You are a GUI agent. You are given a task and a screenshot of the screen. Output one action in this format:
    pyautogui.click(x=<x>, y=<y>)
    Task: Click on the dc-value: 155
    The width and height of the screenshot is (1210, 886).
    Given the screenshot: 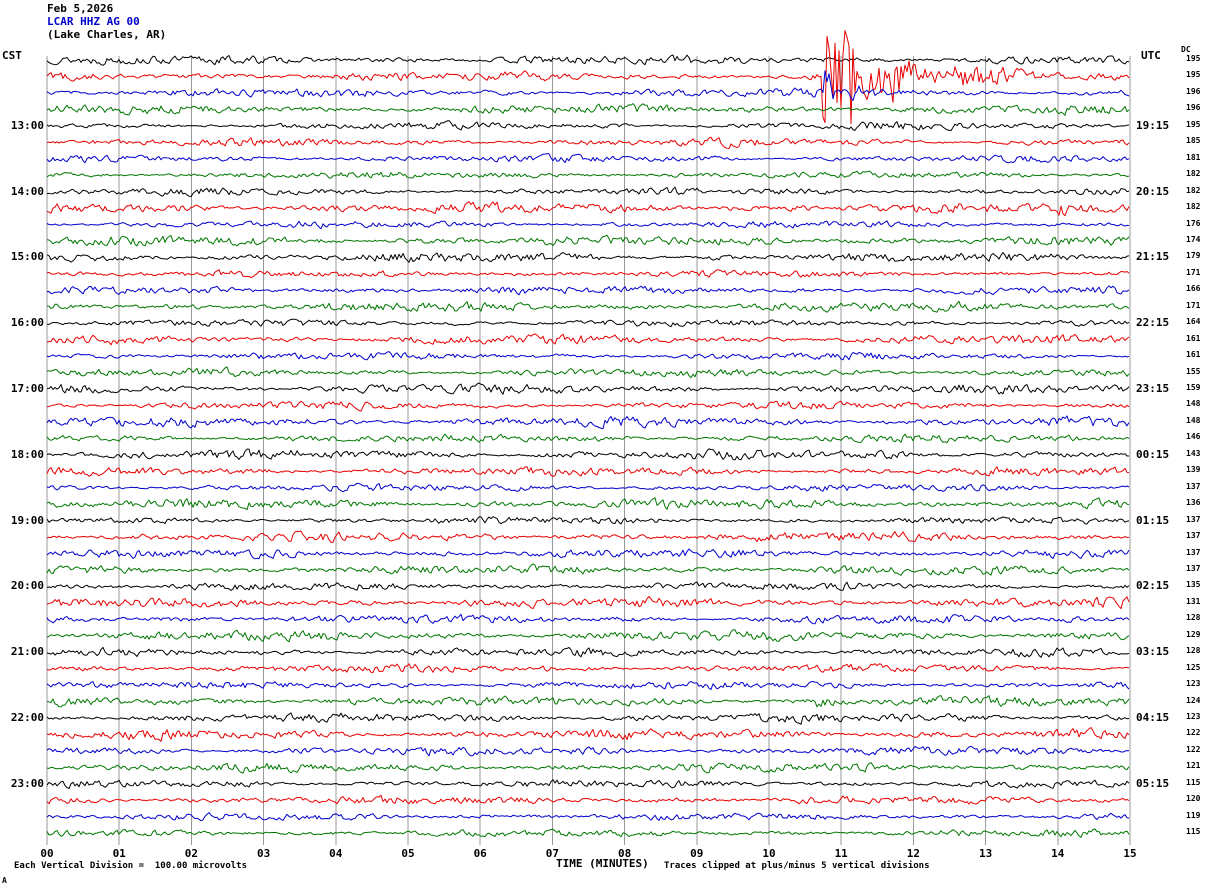 What is the action you would take?
    pyautogui.click(x=1193, y=371)
    